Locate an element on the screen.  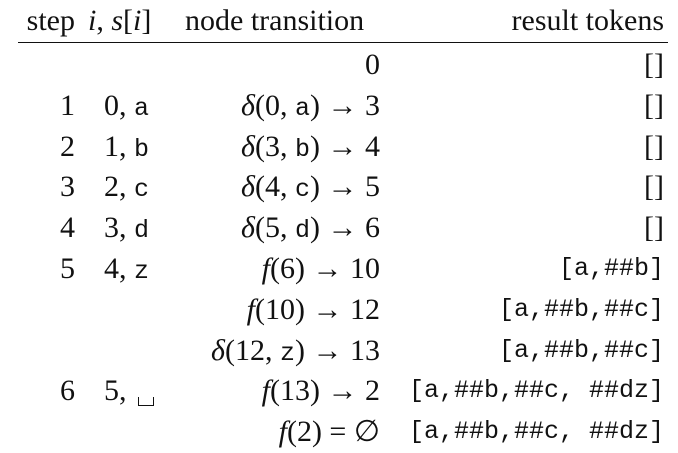
transition-part: ) → 5 is located at coordinates (345, 187).